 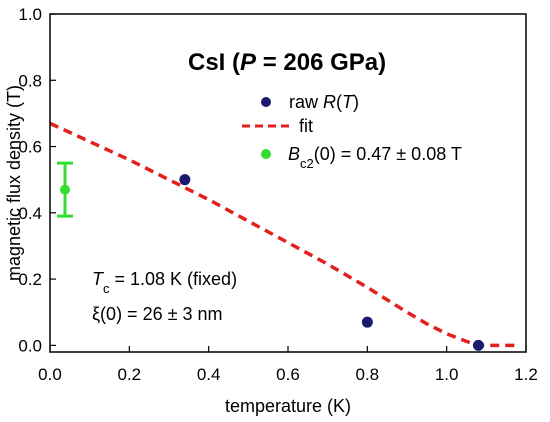 What do you see at coordinates (30, 213) in the screenshot?
I see `y-tick-label: 0.4` at bounding box center [30, 213].